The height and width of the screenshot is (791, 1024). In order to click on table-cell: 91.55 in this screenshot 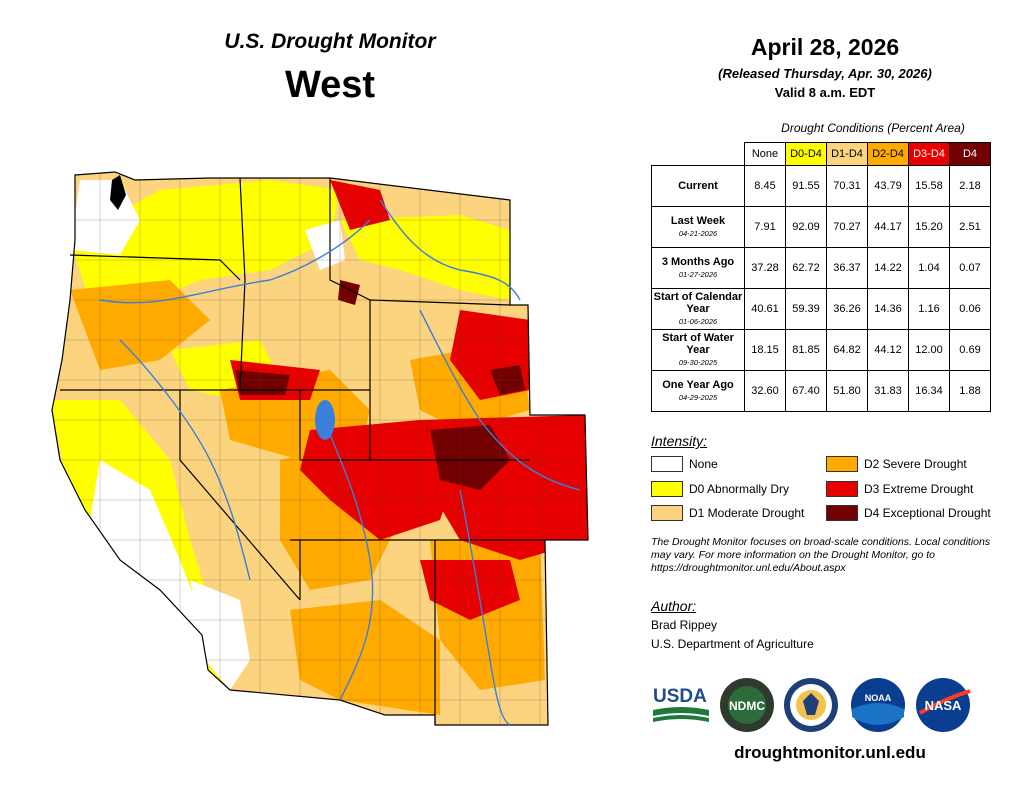, I will do `click(806, 186)`.